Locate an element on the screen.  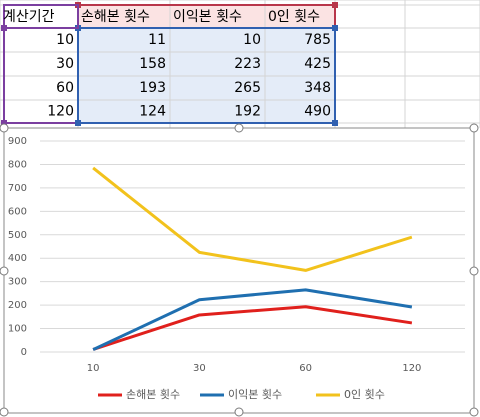
legend-label: 0인 횟수 is located at coordinates (364, 394).